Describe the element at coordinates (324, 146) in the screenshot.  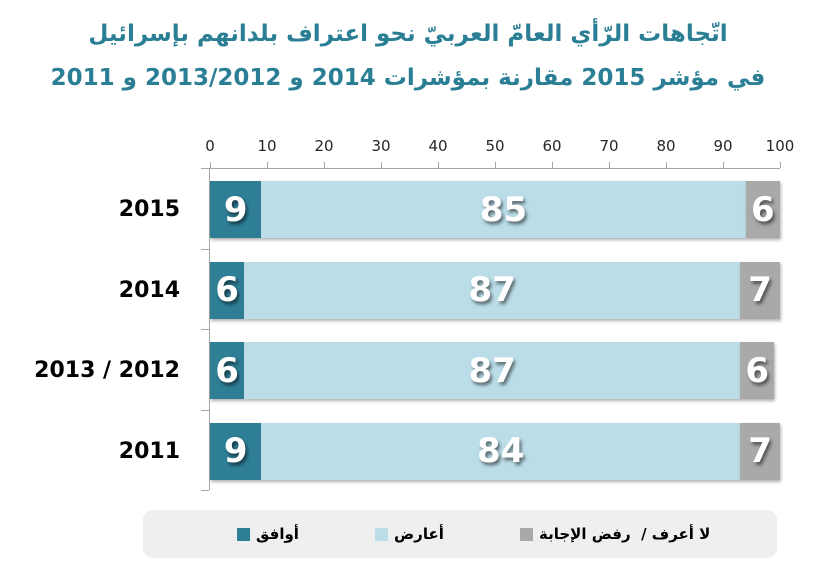
I see `x-axis-tick-label: 20` at that location.